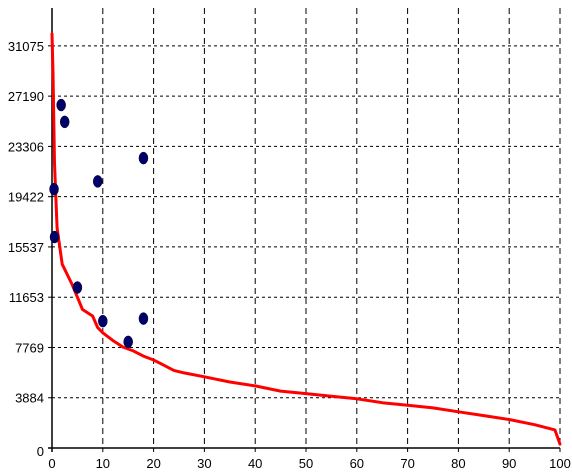 The height and width of the screenshot is (475, 572). Describe the element at coordinates (357, 463) in the screenshot. I see `x-tick-label: 60` at that location.